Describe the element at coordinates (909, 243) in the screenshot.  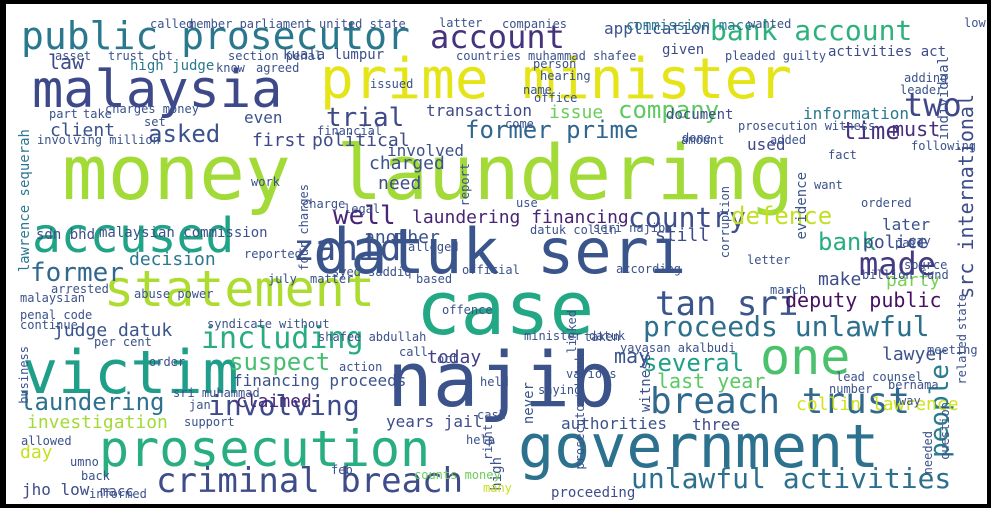
I see `word-cloud-word: paid` at that location.